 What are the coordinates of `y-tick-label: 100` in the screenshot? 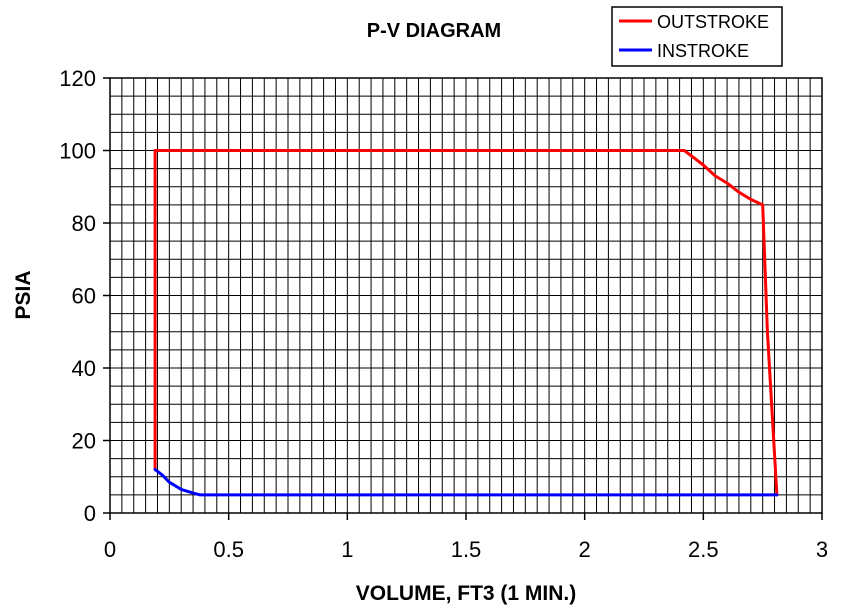 It's located at (77, 151).